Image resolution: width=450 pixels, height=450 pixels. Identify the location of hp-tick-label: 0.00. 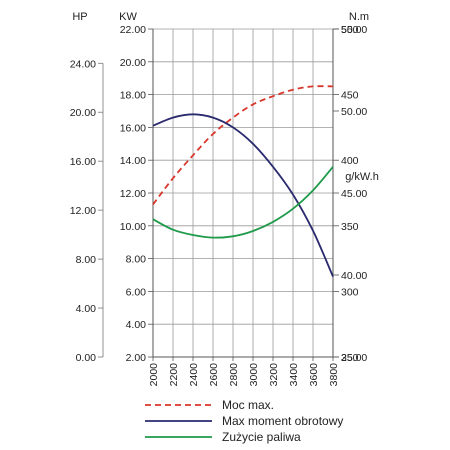
(86, 358).